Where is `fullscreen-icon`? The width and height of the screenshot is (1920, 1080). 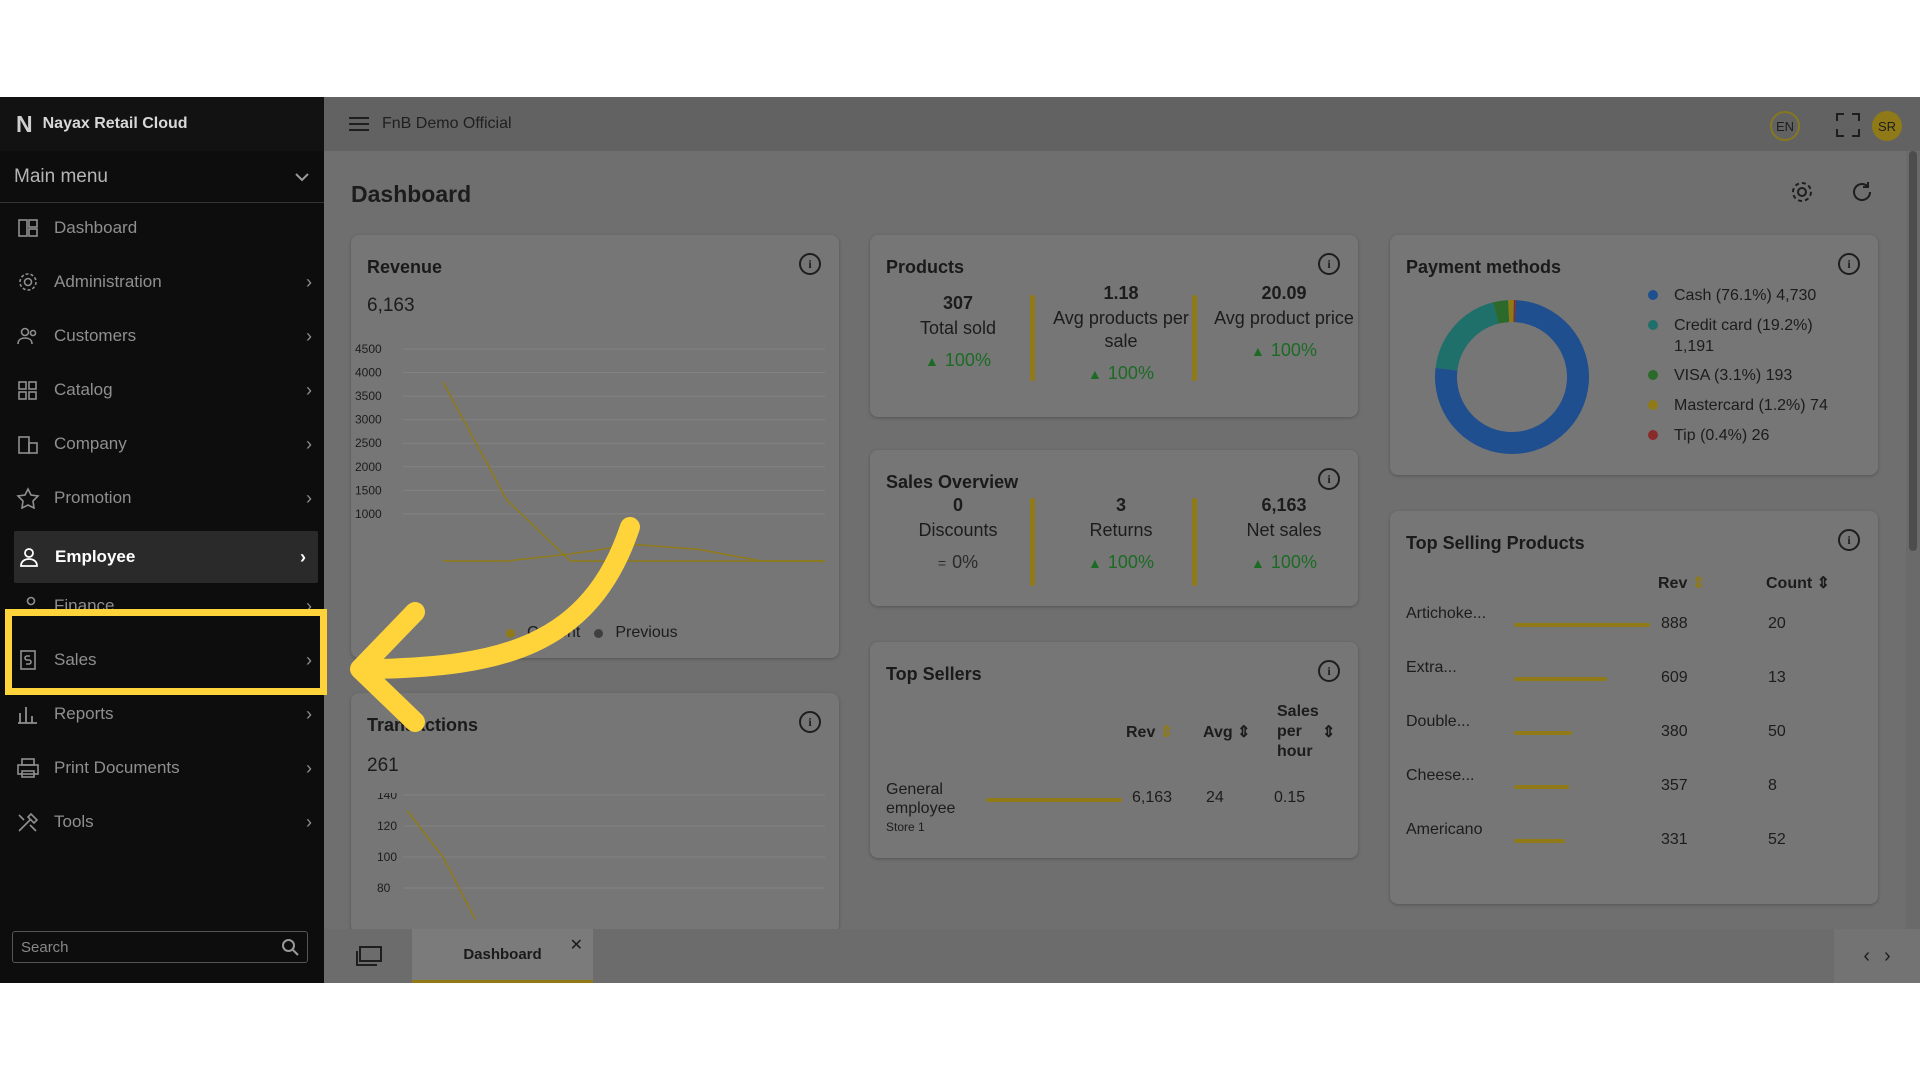 fullscreen-icon is located at coordinates (1848, 125).